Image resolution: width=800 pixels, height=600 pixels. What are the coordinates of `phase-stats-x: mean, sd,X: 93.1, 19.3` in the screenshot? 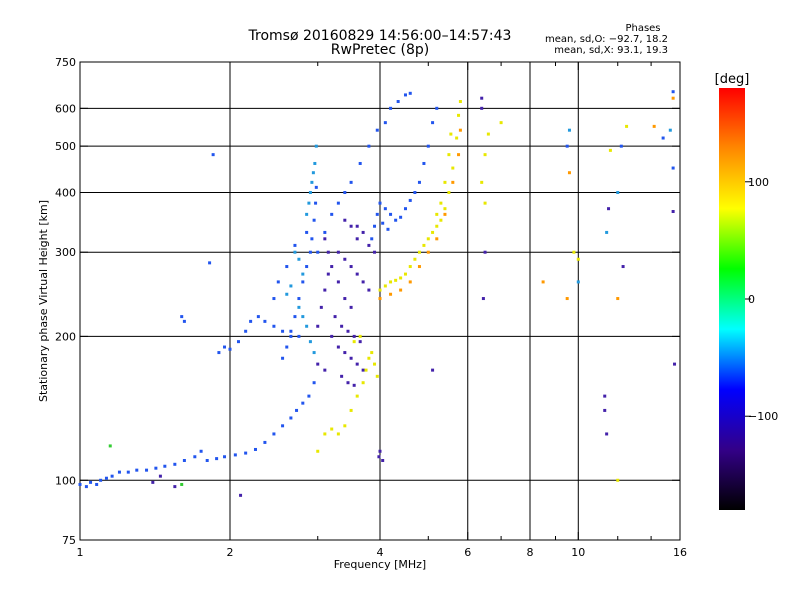 It's located at (611, 50).